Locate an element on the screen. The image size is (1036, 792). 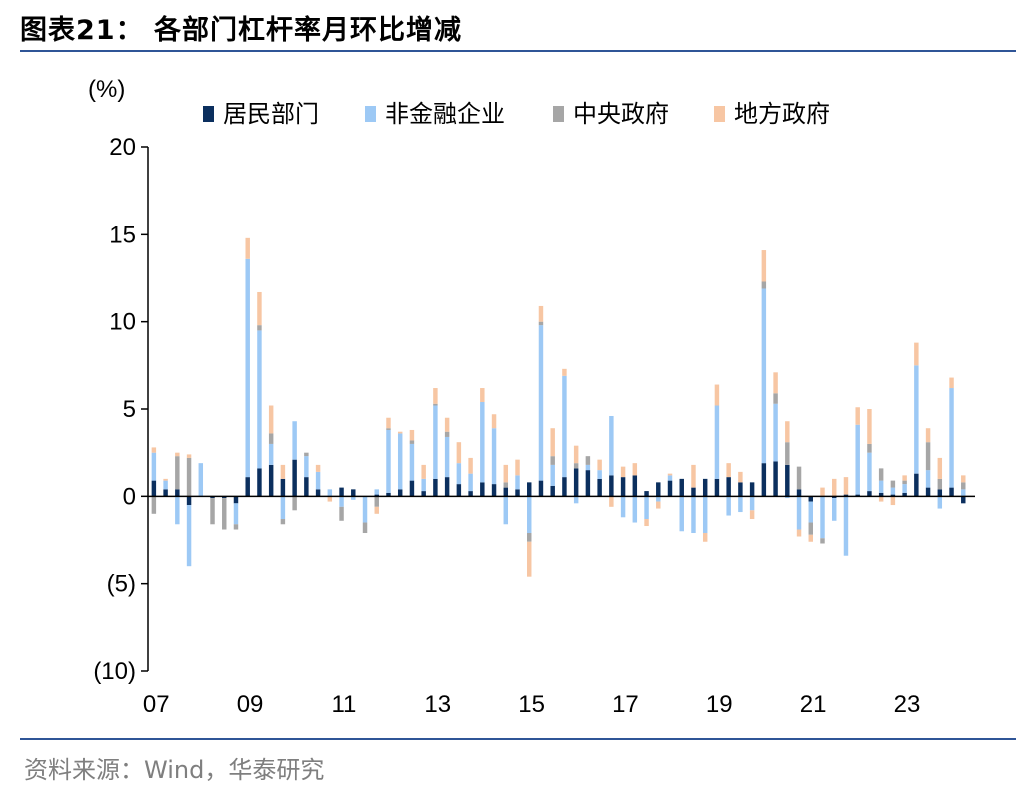
bar-local-21Q4 is located at coordinates (846, 486).